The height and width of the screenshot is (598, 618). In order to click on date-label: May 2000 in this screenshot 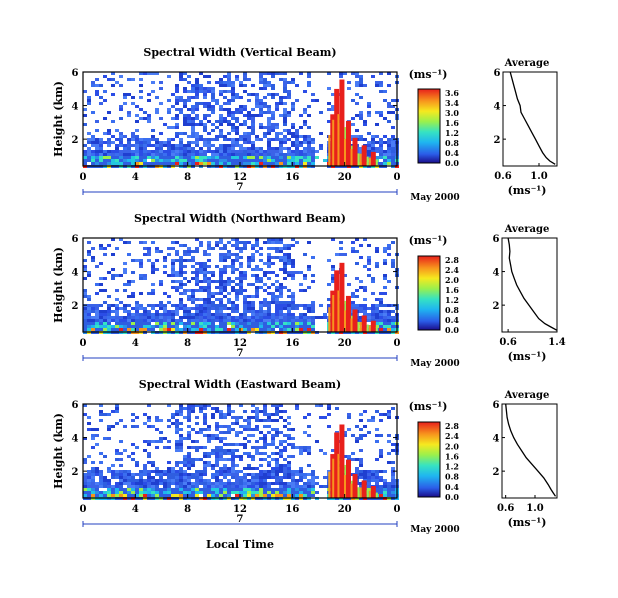, I will do `click(434, 364)`.